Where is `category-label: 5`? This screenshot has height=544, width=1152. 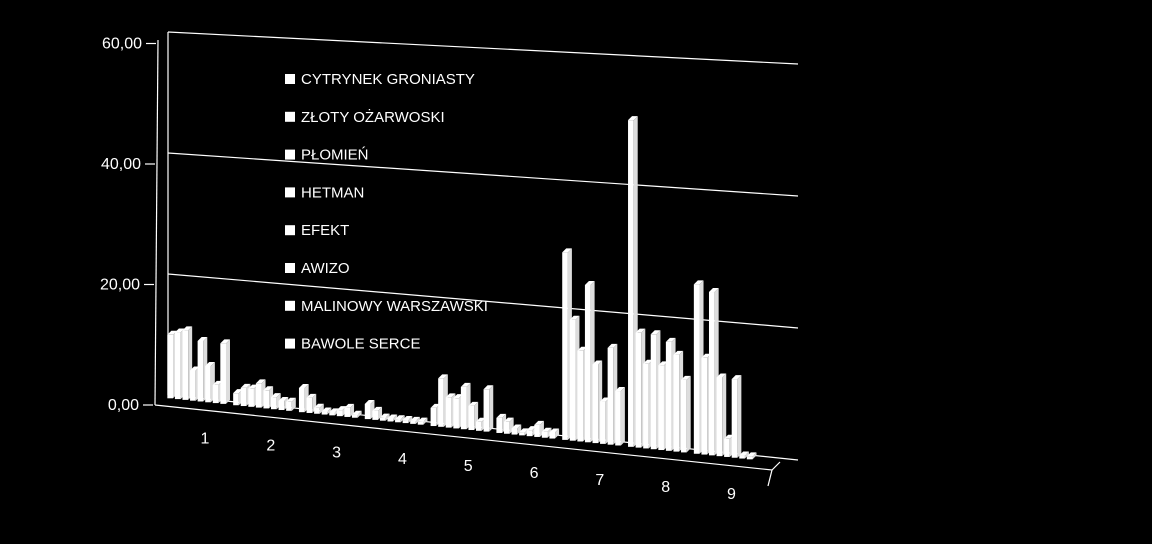 category-label: 5 is located at coordinates (468, 466).